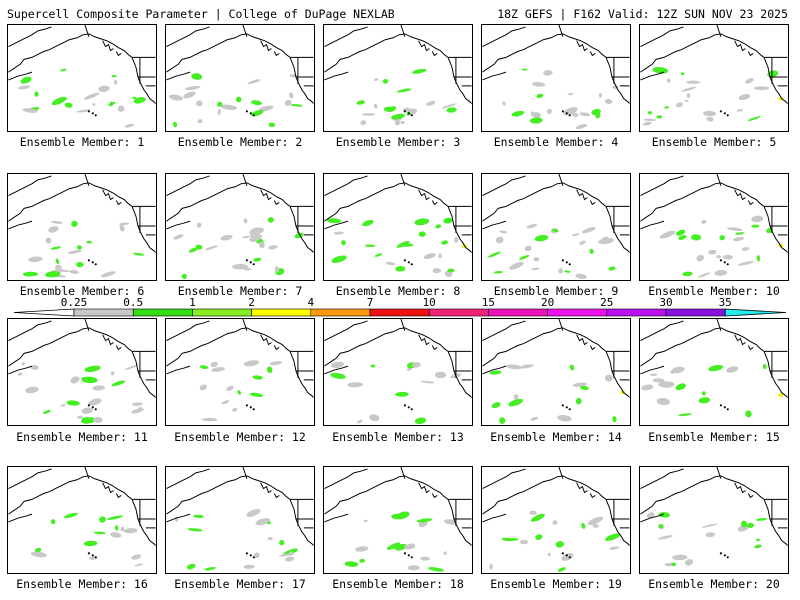  What do you see at coordinates (429, 302) in the screenshot?
I see `colorbar-tick-label: 10` at bounding box center [429, 302].